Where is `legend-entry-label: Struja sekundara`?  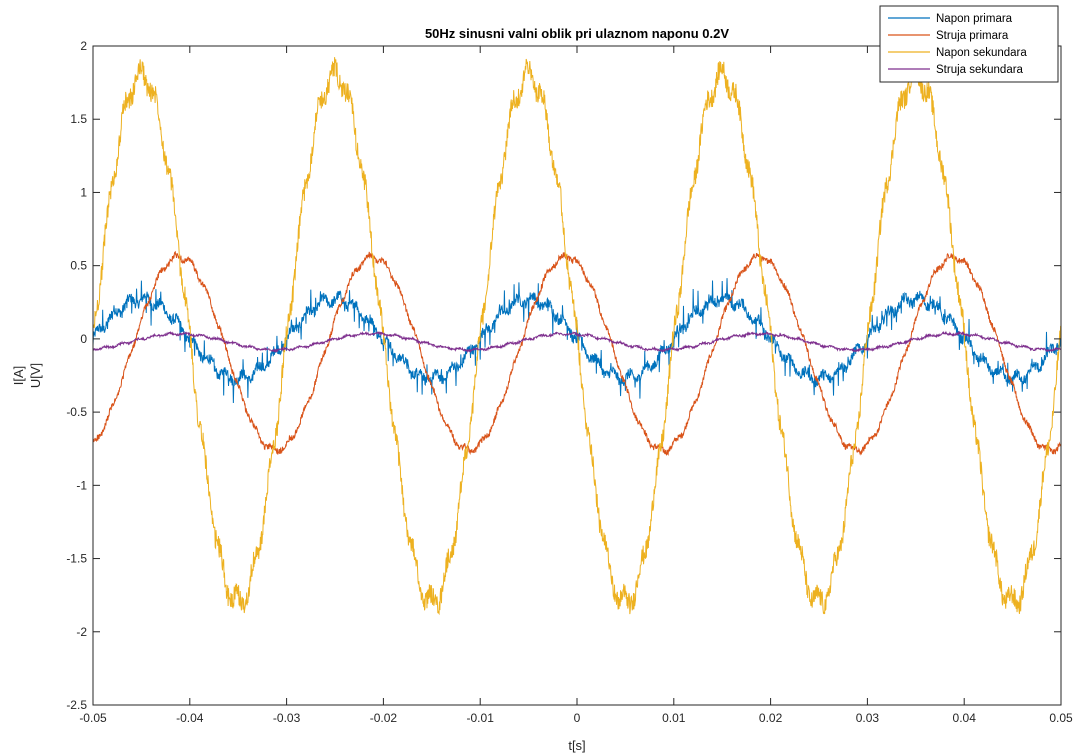
legend-entry-label: Struja sekundara is located at coordinates (980, 70).